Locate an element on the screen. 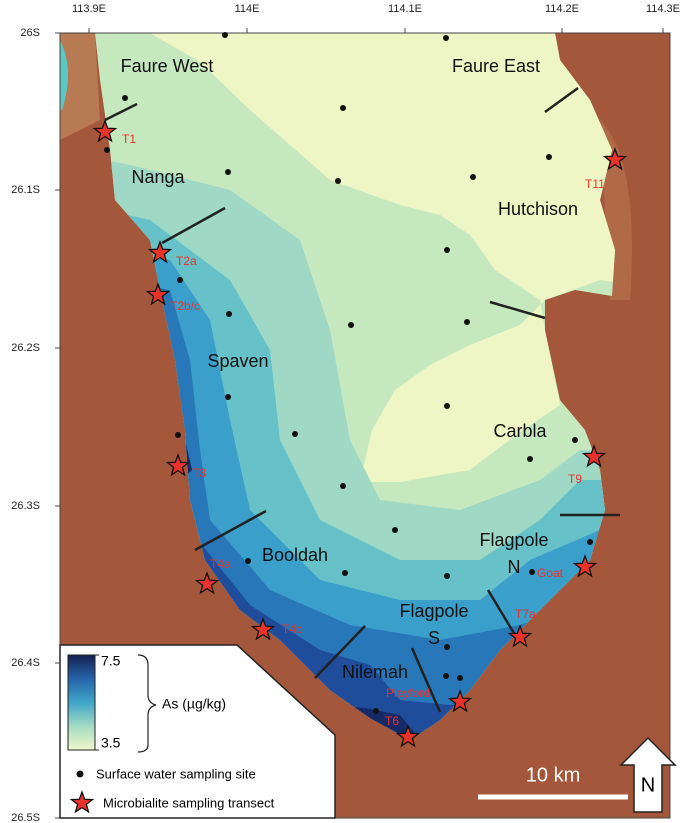 This screenshot has width=685, height=823. transect-label: Playford is located at coordinates (408, 693).